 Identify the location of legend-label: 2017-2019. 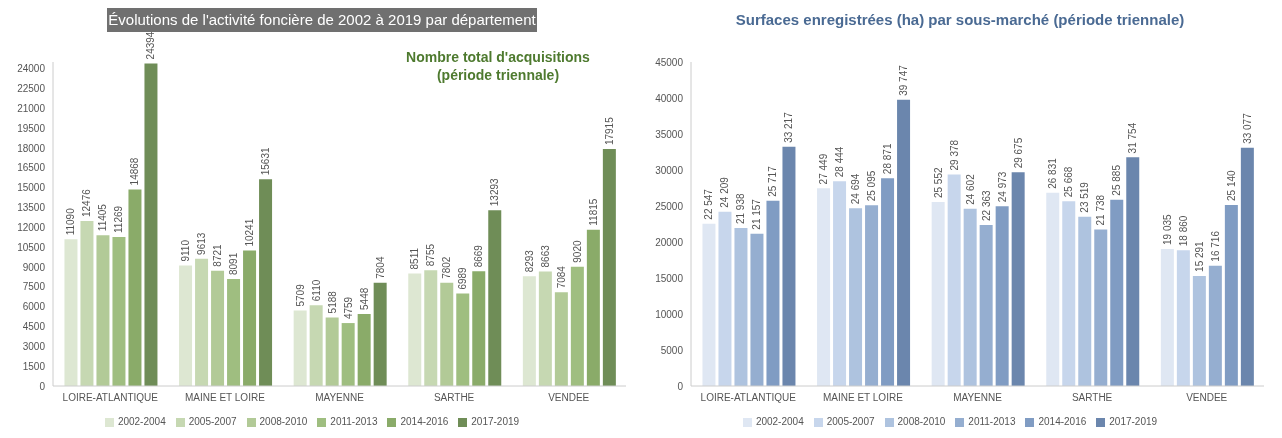
(1133, 421).